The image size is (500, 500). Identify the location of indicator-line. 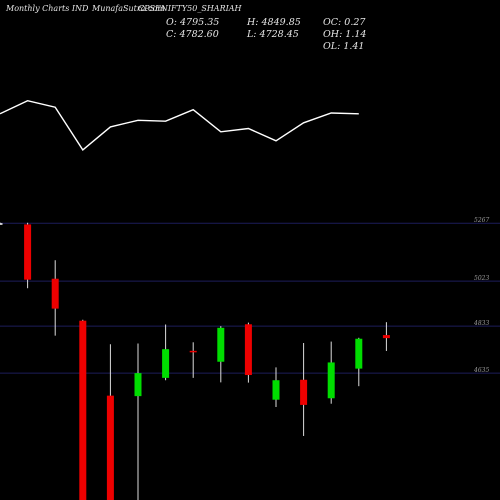
(179, 125).